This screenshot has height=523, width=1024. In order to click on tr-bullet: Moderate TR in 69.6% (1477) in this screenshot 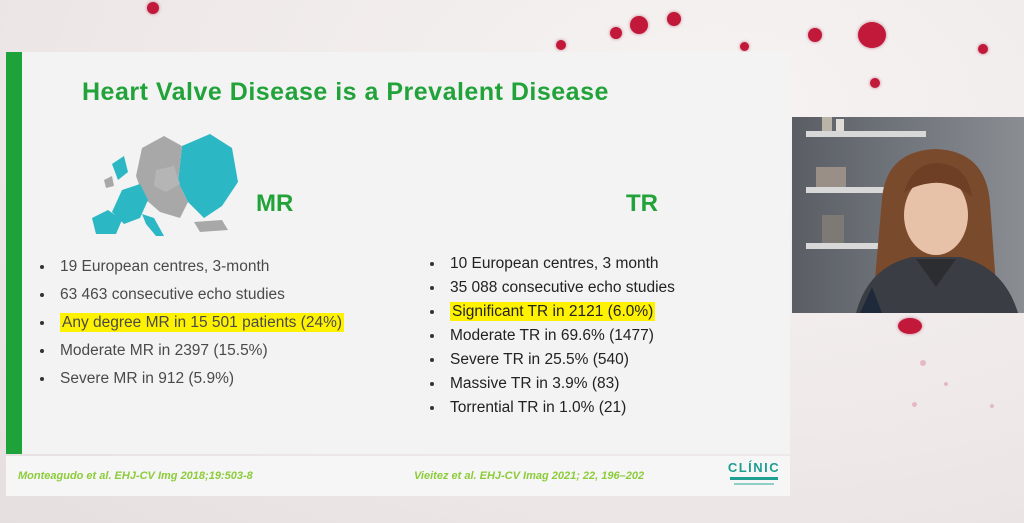, I will do `click(550, 336)`.